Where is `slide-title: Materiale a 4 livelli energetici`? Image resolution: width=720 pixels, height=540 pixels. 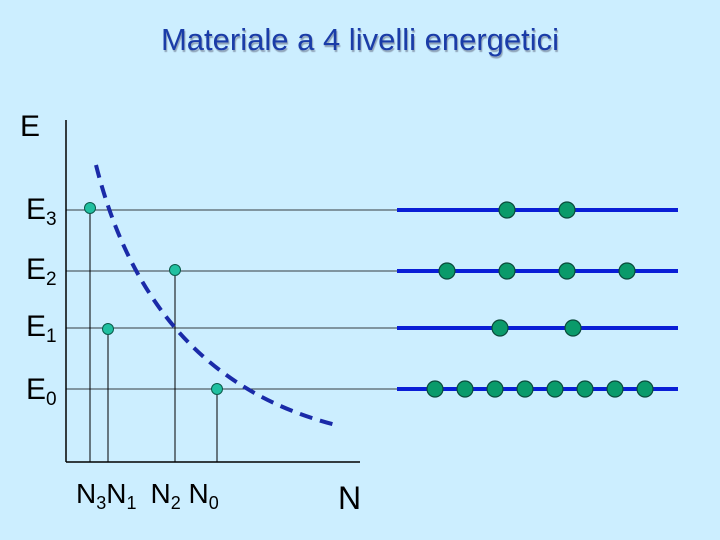 slide-title: Materiale a 4 livelli energetici is located at coordinates (360, 39).